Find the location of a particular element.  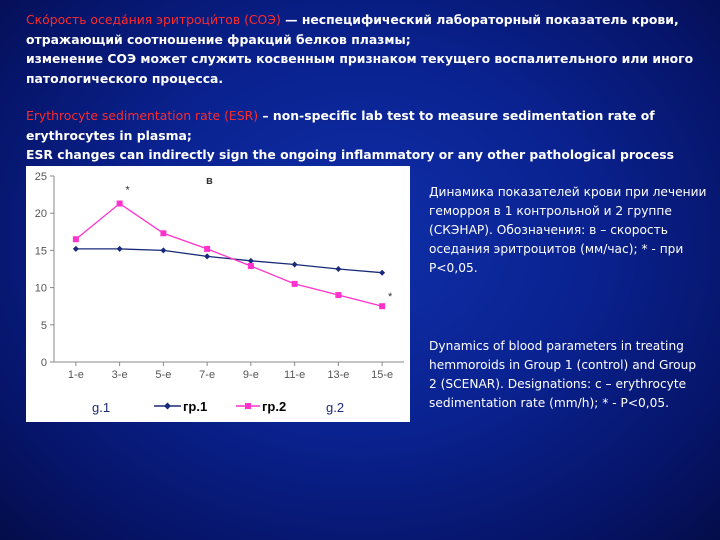

legend-left-label: g.1 is located at coordinates (101, 407).